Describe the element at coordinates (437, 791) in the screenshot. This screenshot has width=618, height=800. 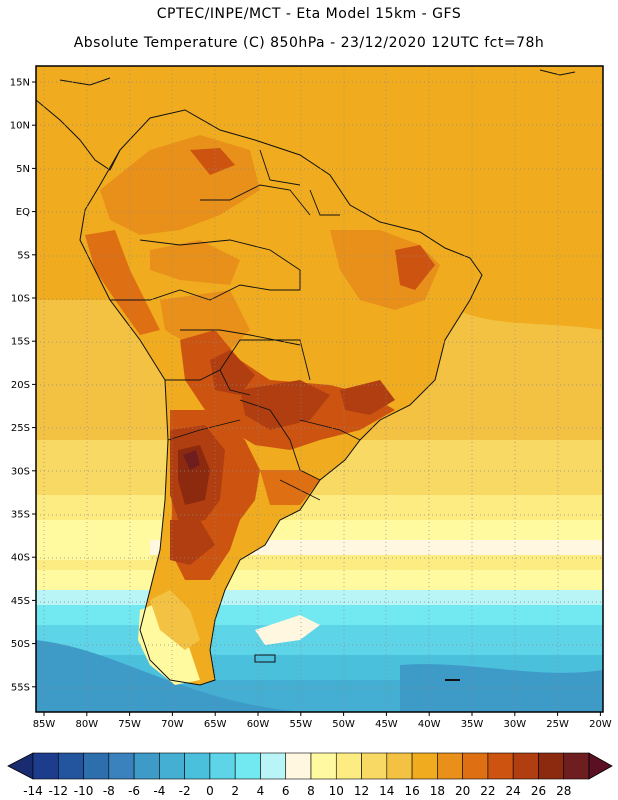
I see `colorbar-label: 18` at that location.